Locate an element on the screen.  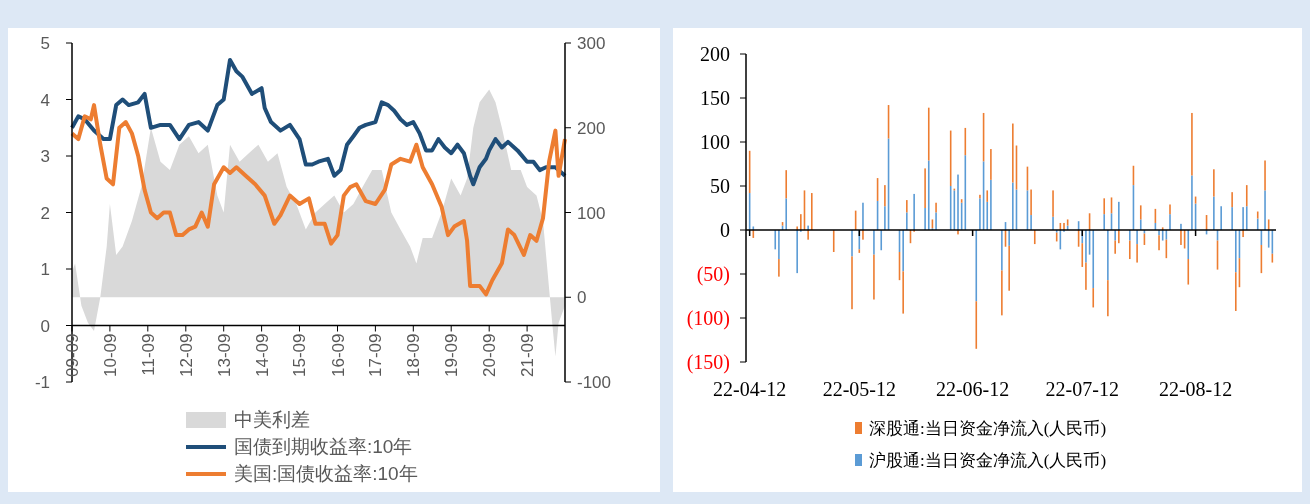
y-tick-label: (150) is located at coordinates (708, 362).